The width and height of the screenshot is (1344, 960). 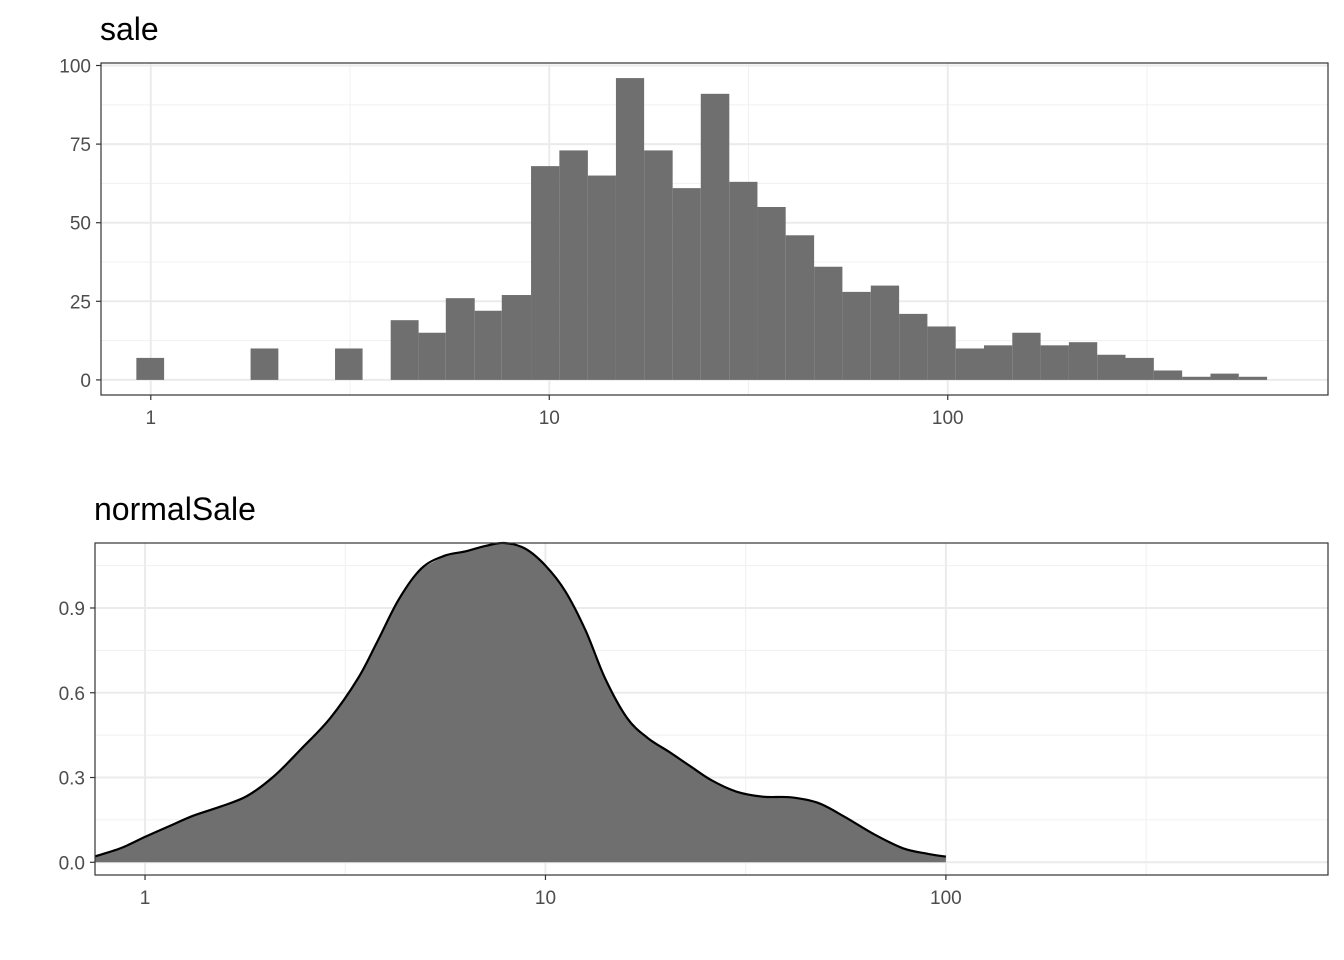 What do you see at coordinates (72, 863) in the screenshot?
I see `y-tick-label: 0.0` at bounding box center [72, 863].